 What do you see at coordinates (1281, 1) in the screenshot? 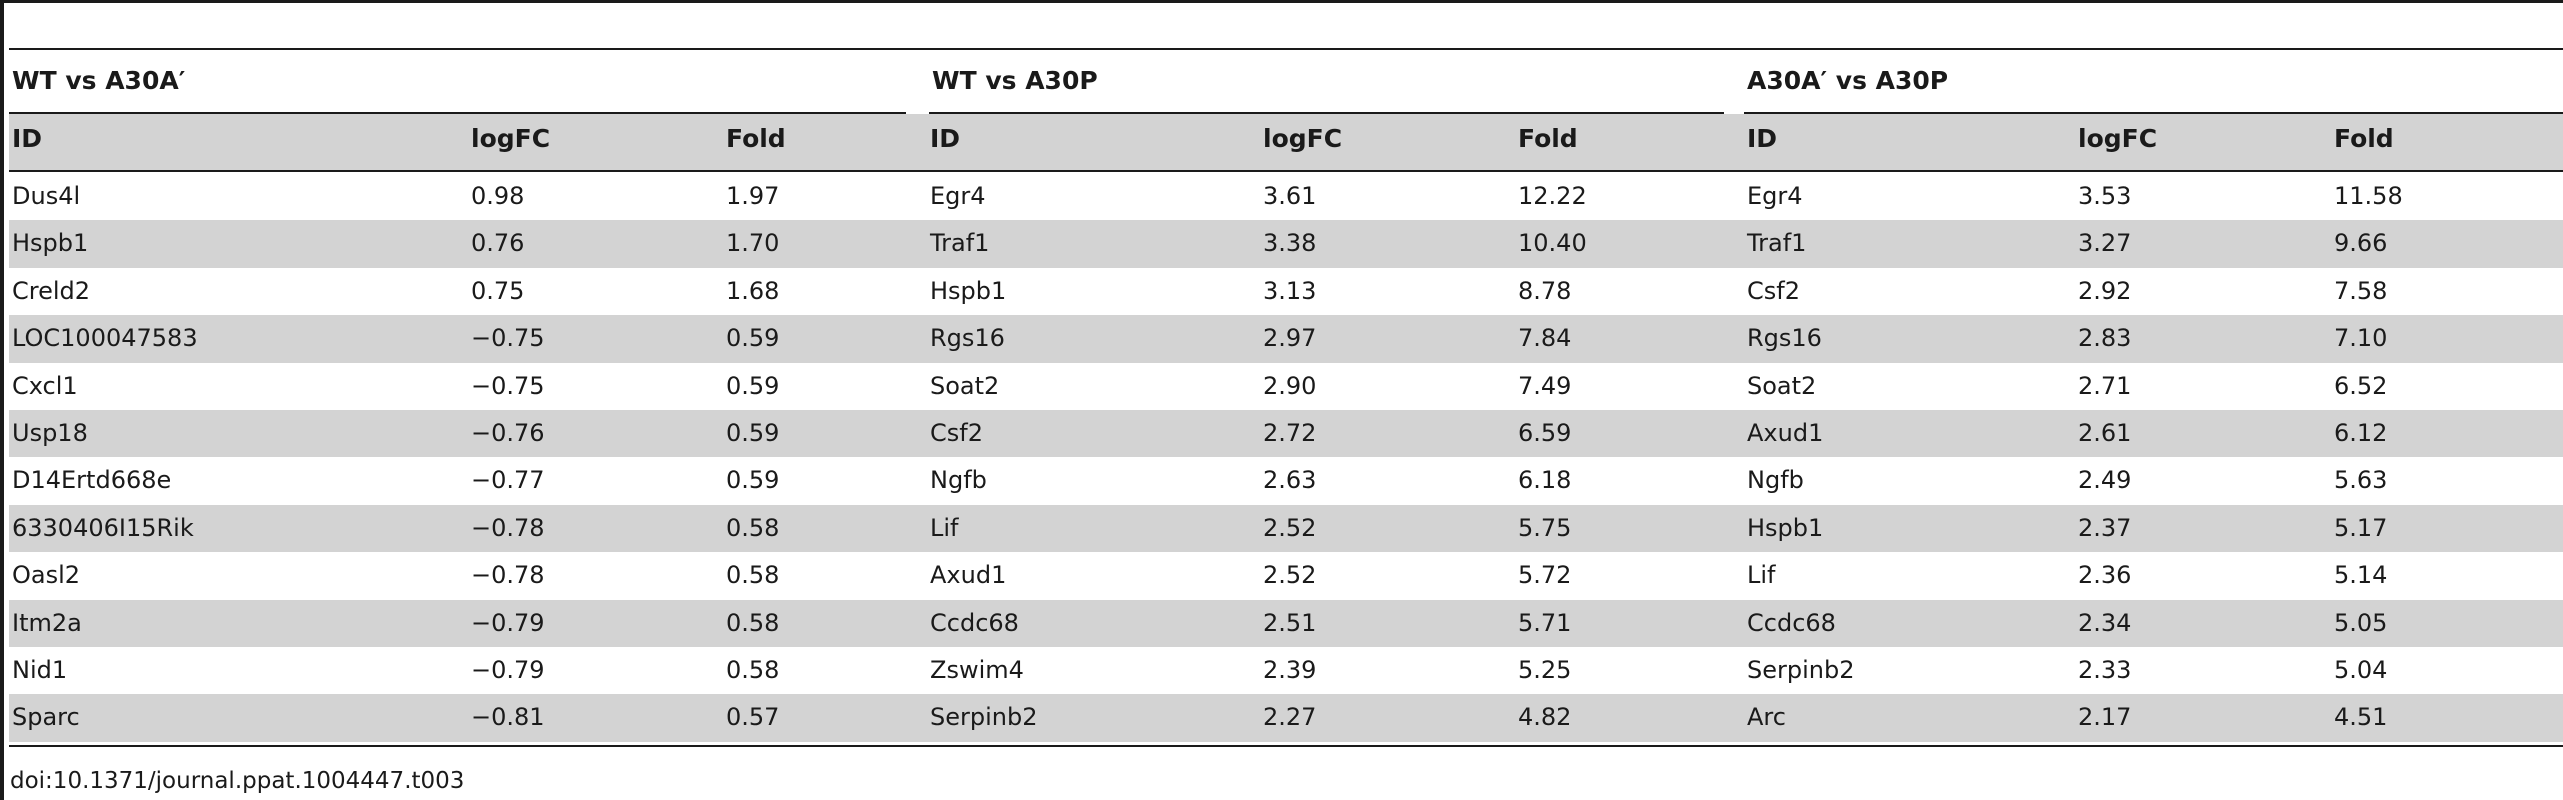
I see `top-border` at bounding box center [1281, 1].